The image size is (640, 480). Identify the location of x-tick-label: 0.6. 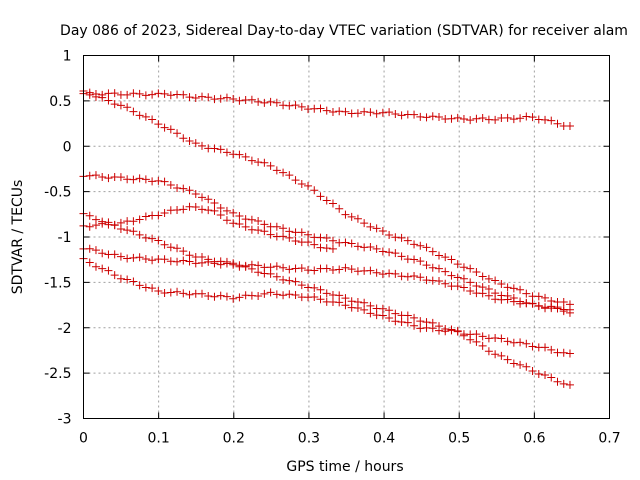
(534, 439).